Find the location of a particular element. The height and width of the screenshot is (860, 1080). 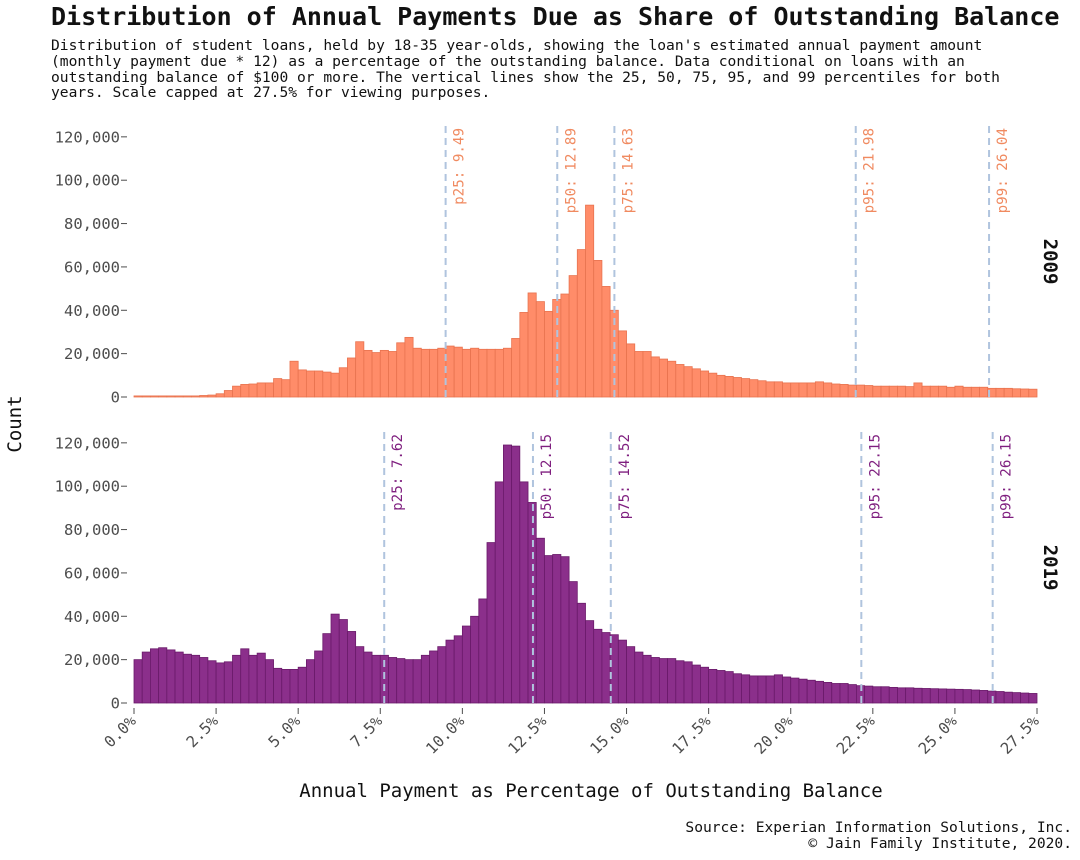

x-tick-label: 5.0% is located at coordinates (285, 732).